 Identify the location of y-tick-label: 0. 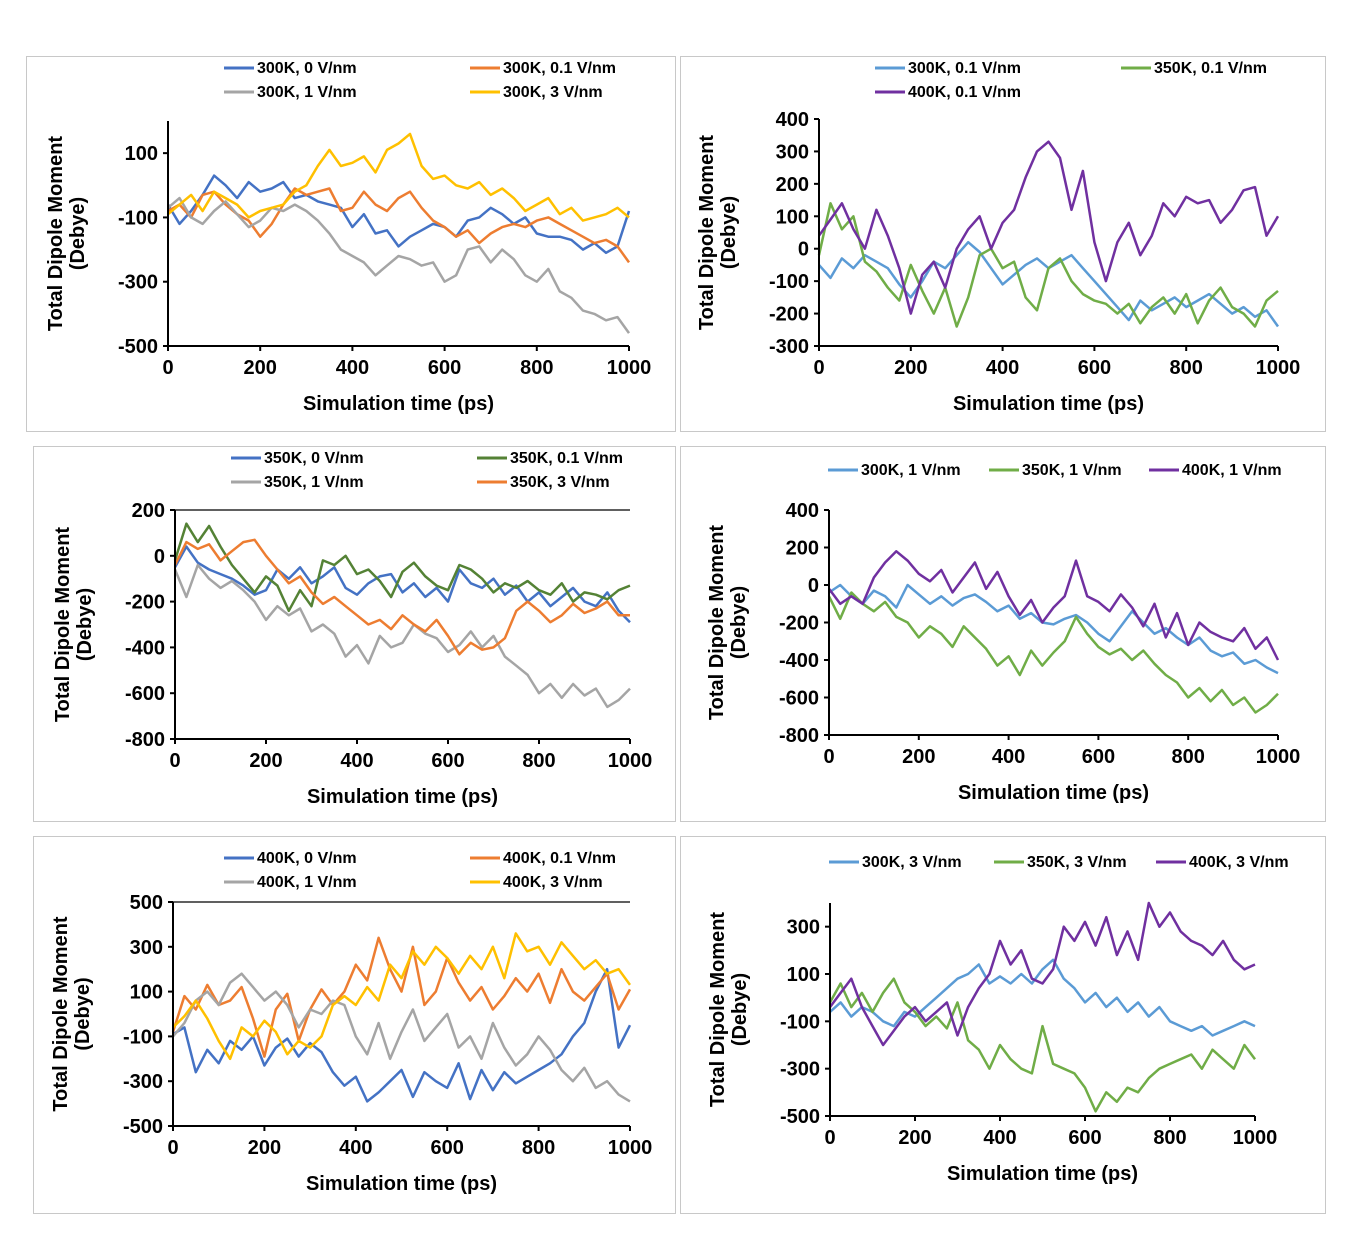
(803, 250).